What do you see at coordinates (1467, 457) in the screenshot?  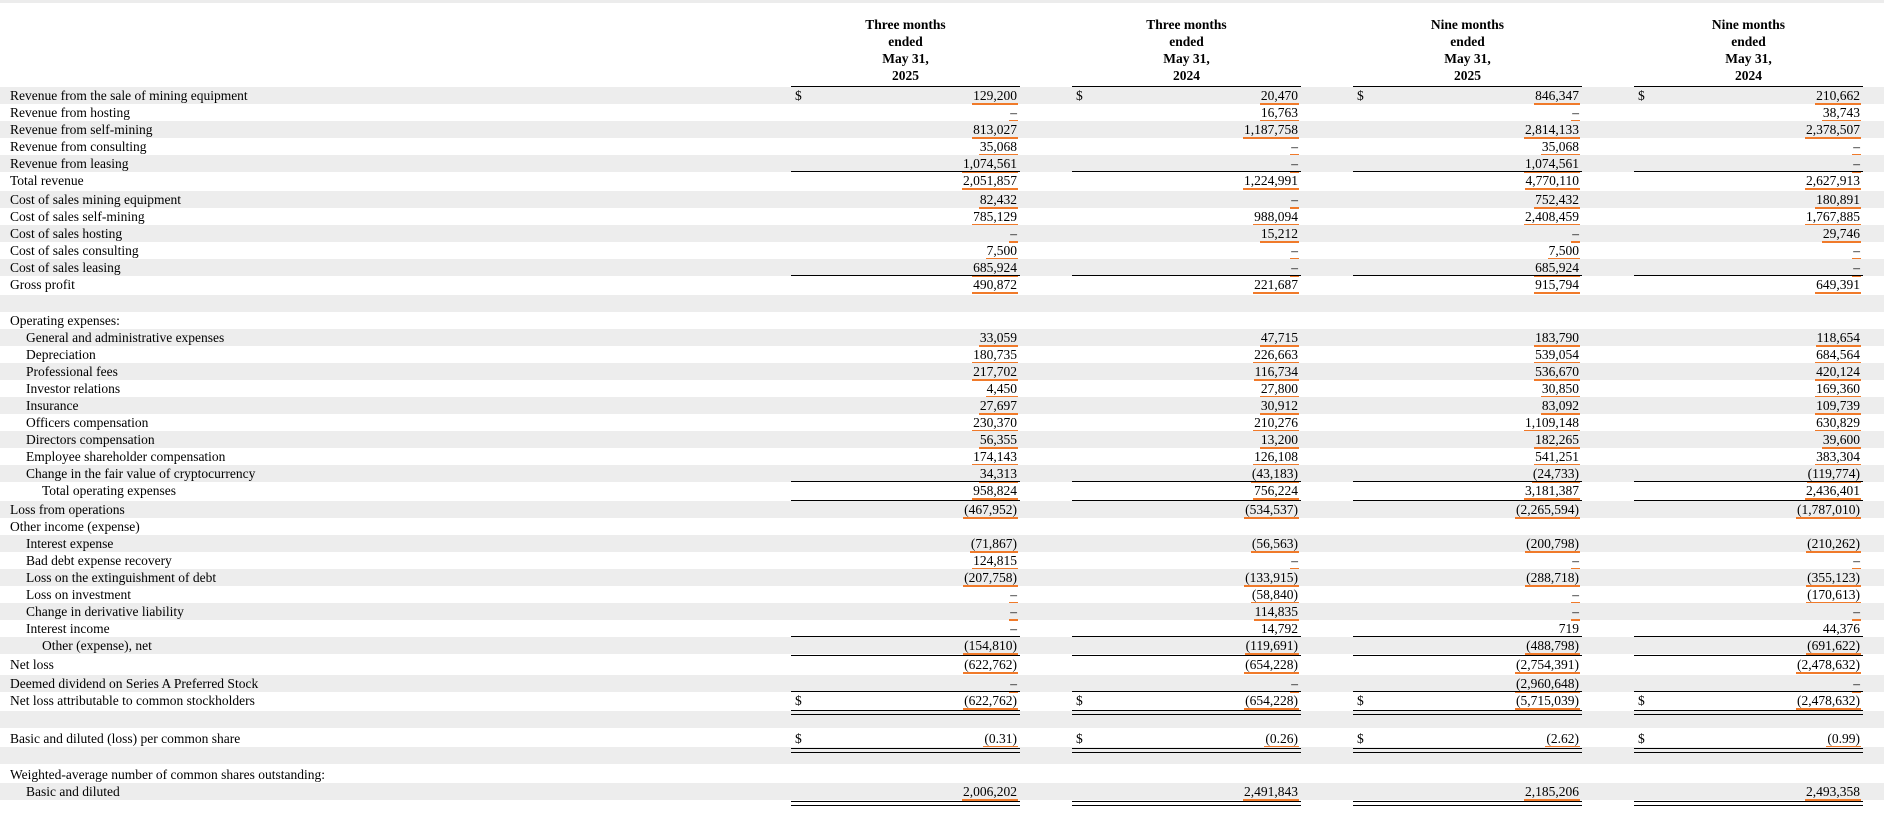 I see `value-cell: 541,251` at bounding box center [1467, 457].